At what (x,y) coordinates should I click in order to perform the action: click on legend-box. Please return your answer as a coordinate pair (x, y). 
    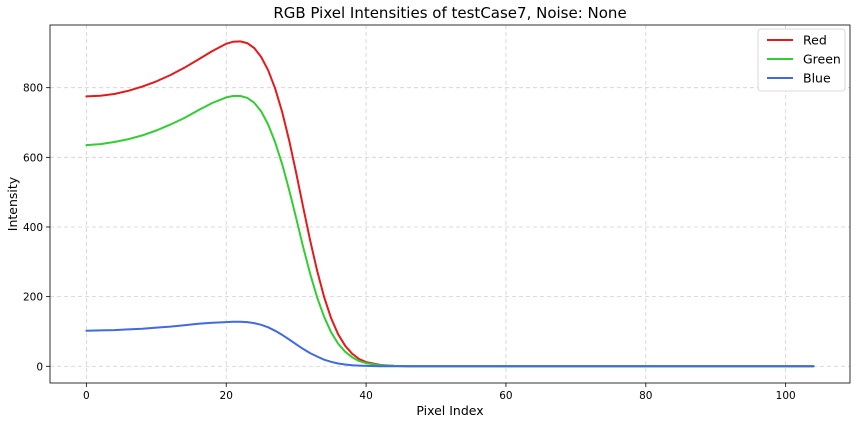
    Looking at the image, I should click on (801, 60).